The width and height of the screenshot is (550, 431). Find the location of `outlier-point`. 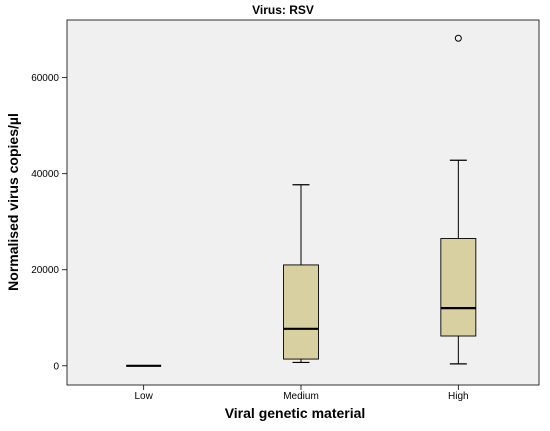

outlier-point is located at coordinates (458, 38).